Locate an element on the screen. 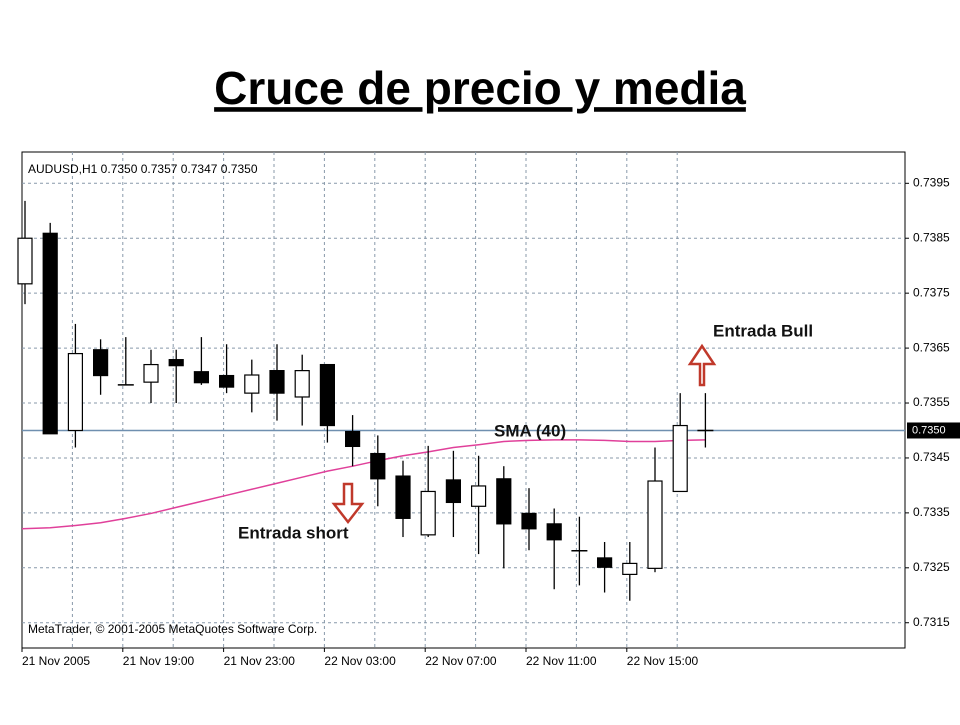 The image size is (960, 725). x-tick-label: 22 Nov 11:00 is located at coordinates (561, 661).